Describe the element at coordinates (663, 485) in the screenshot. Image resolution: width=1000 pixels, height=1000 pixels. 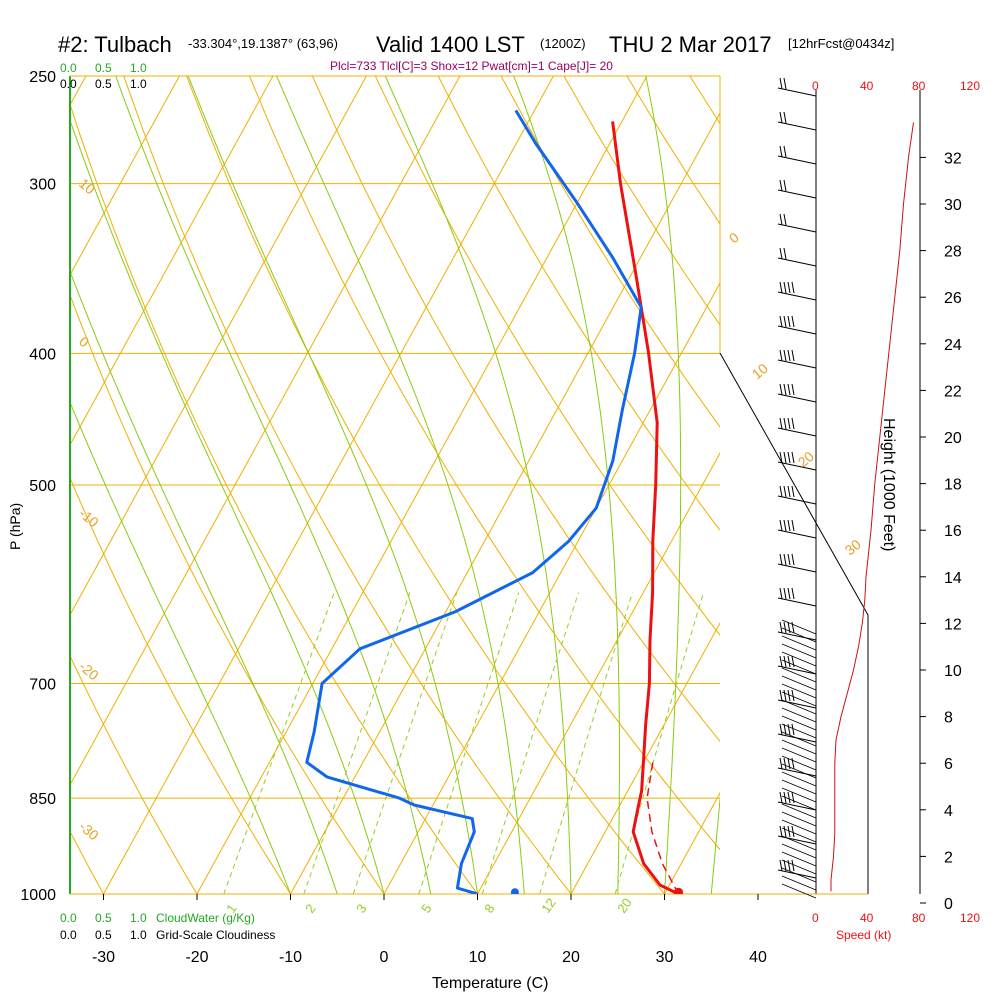
I see `moist-adiabat-line` at that location.